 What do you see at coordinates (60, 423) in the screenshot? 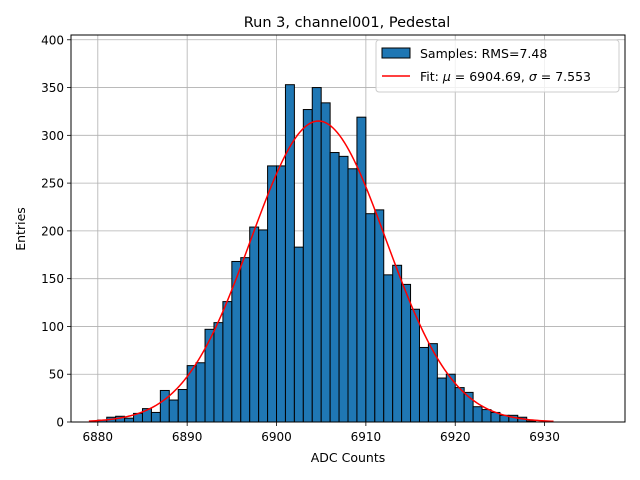
I see `y-tick-label: 0` at bounding box center [60, 423].